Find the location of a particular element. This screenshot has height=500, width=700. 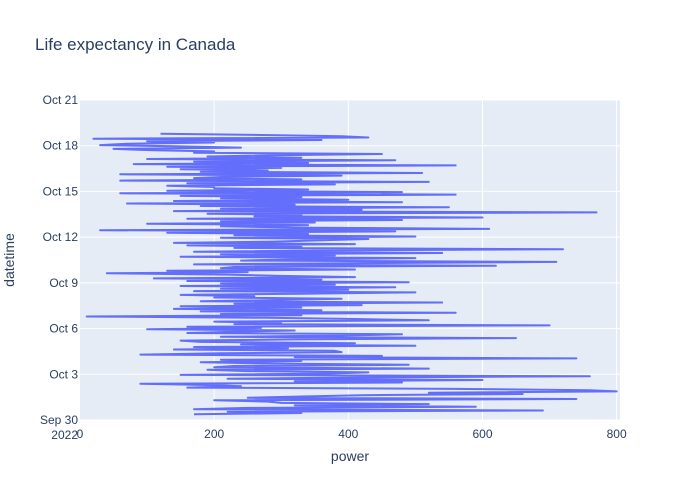

x-tick-label: 400 is located at coordinates (348, 434).